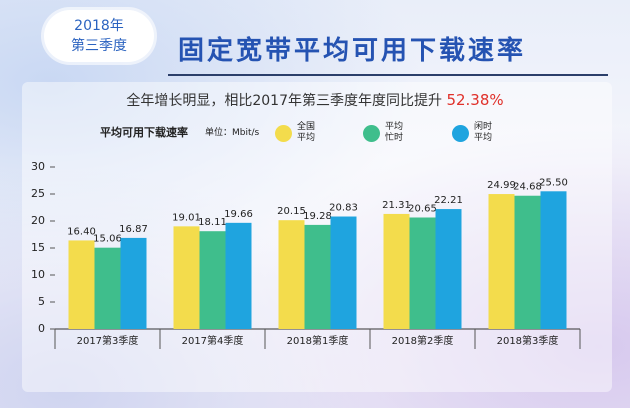 This screenshot has height=408, width=630. What do you see at coordinates (501, 185) in the screenshot?
I see `value-label: 24.99` at bounding box center [501, 185].